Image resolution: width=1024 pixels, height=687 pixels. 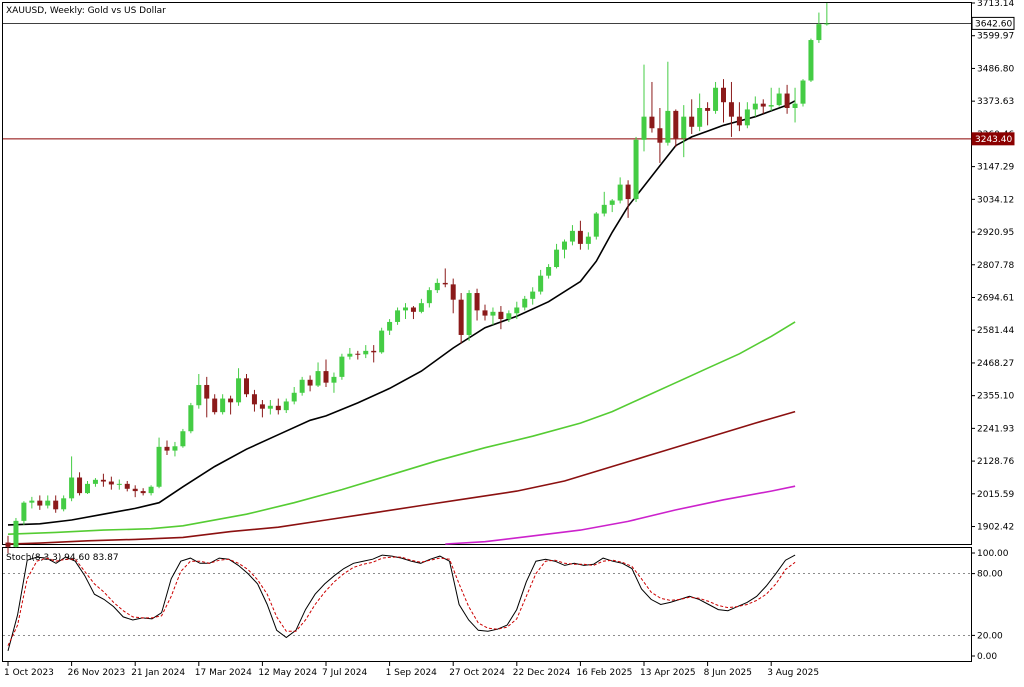 I want to click on price-tick-label: 2241.93, so click(x=995, y=429).